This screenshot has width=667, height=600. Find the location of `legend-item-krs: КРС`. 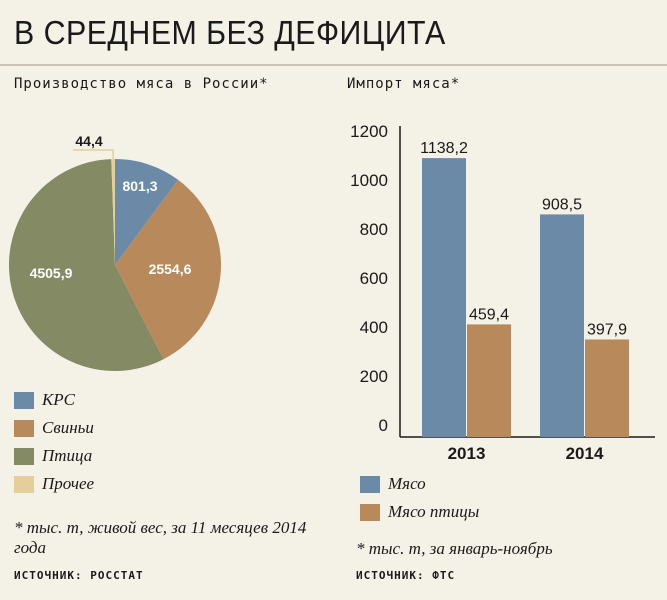

legend-item-krs: КРС is located at coordinates (54, 400).